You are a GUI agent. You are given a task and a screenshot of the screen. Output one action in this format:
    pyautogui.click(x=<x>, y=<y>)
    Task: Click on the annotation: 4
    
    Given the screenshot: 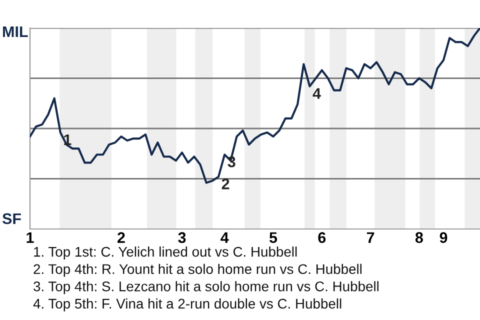 What is the action you would take?
    pyautogui.click(x=316, y=93)
    